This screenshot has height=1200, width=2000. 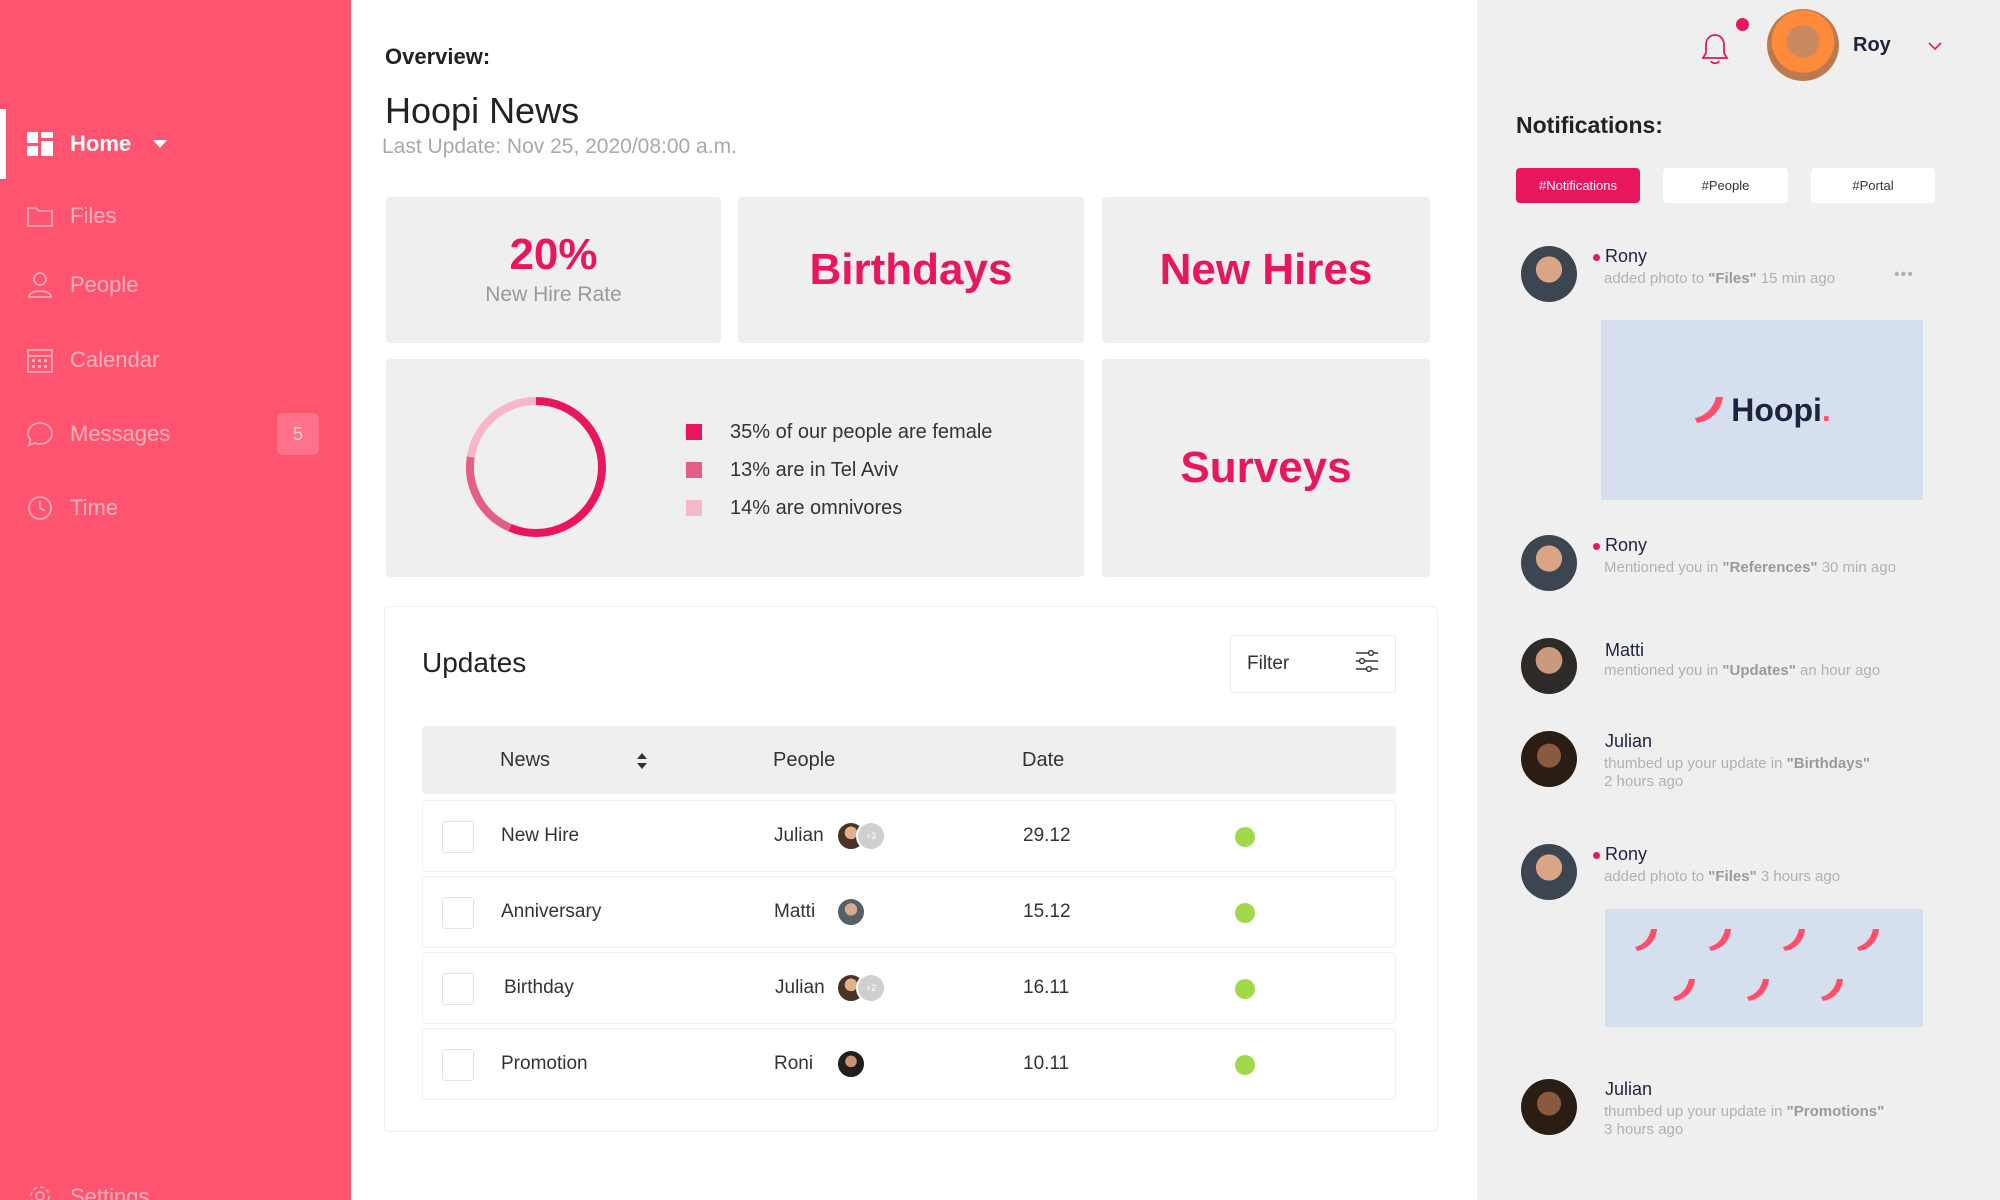 What do you see at coordinates (120, 433) in the screenshot?
I see `sidebar-item-label: Messages` at bounding box center [120, 433].